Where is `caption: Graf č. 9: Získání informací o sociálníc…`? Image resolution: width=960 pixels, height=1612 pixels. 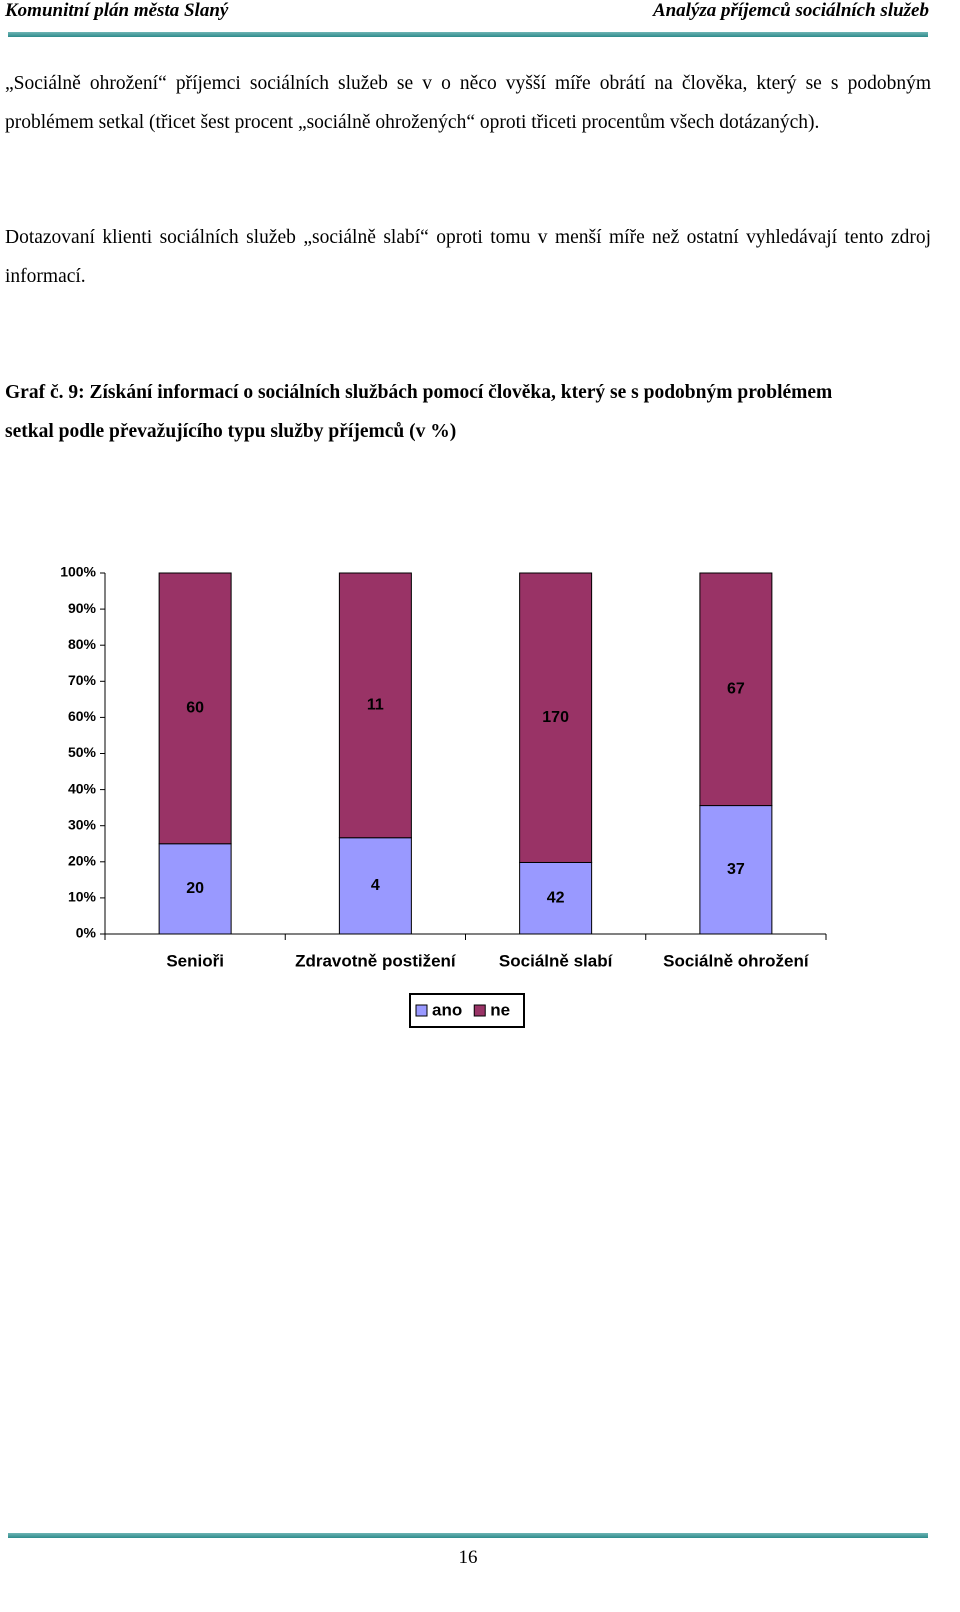
caption: Graf č. 9: Získání informací o sociálníc… is located at coordinates (419, 412).